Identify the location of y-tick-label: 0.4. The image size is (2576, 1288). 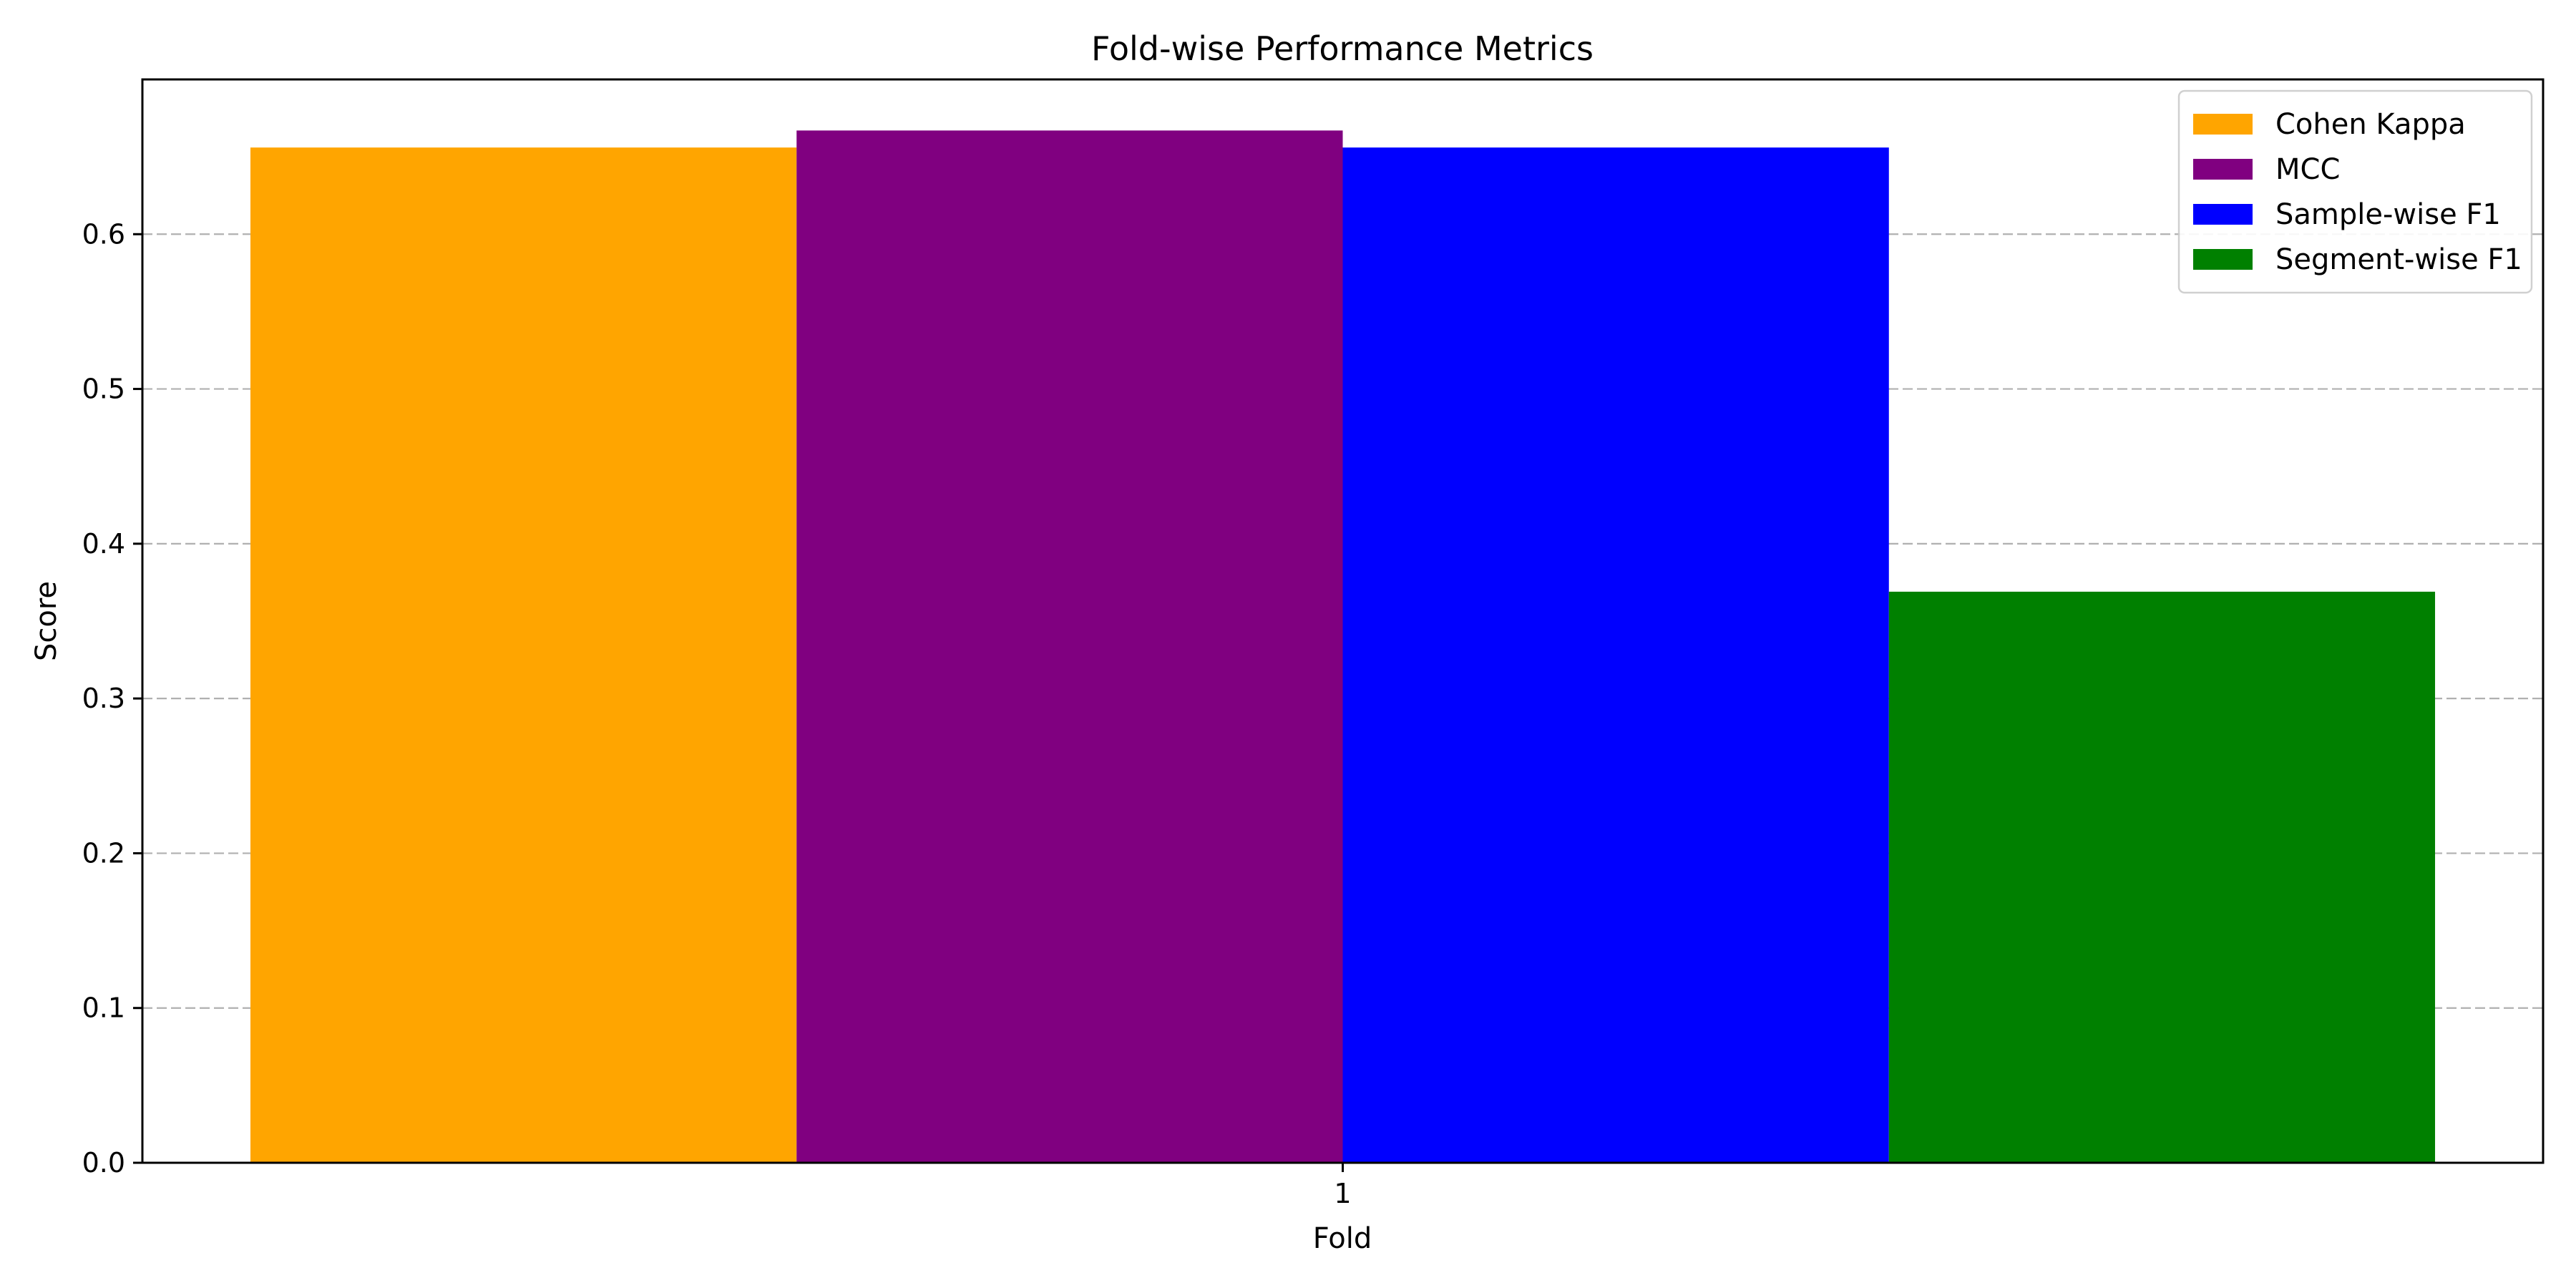
(103, 544).